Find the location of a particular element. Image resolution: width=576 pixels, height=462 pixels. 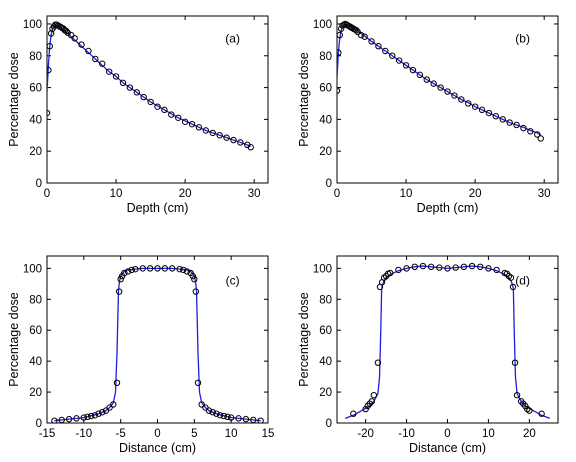

panel-label: (c) is located at coordinates (233, 280).